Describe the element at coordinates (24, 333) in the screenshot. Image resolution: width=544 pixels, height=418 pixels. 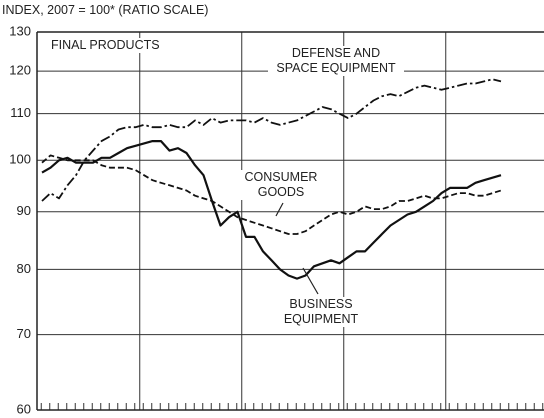
I see `y-tick-label: 70` at that location.